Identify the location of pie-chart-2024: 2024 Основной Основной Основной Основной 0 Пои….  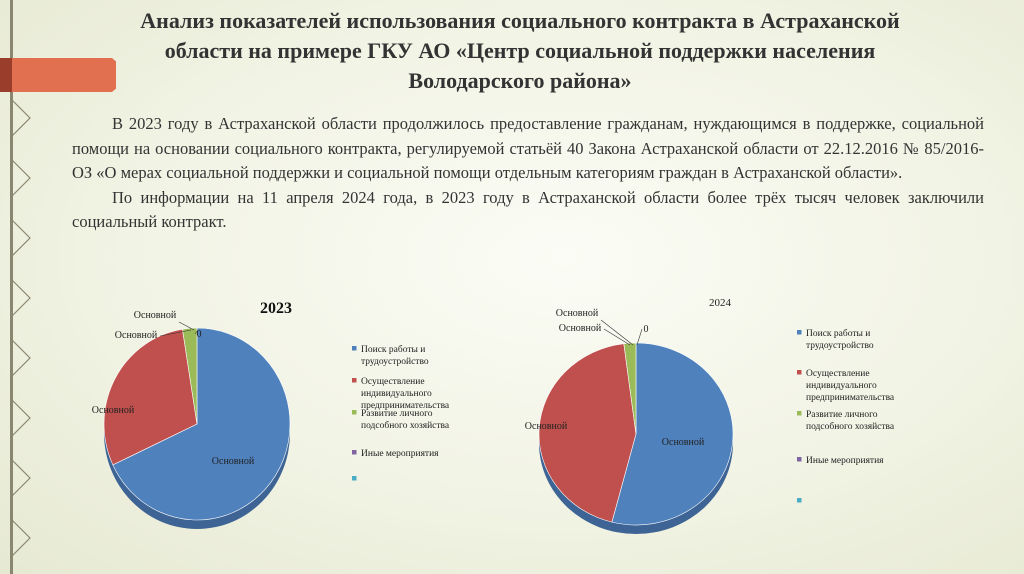
(710, 415).